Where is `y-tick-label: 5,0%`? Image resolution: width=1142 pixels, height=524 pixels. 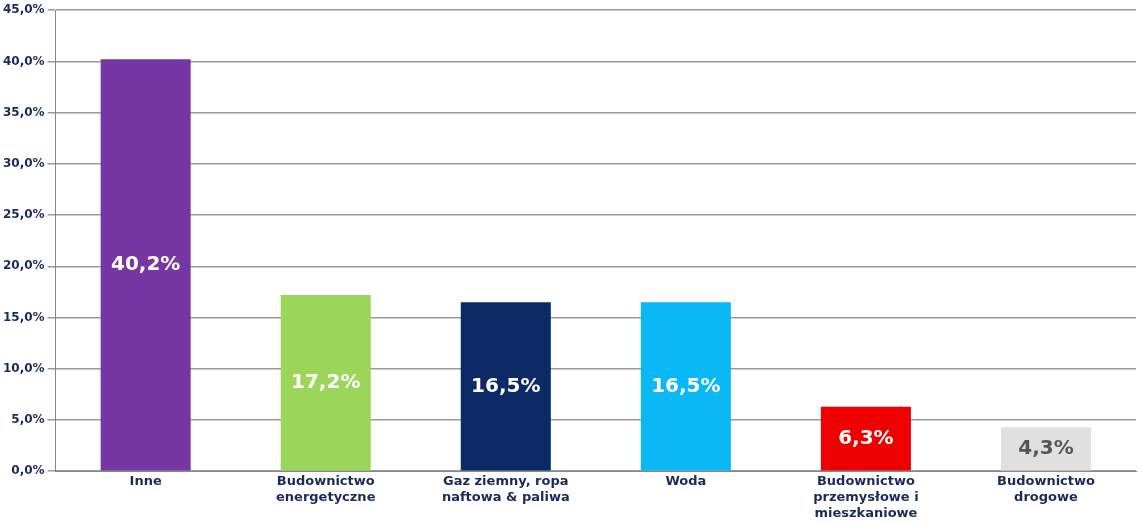 y-tick-label: 5,0% is located at coordinates (28, 419).